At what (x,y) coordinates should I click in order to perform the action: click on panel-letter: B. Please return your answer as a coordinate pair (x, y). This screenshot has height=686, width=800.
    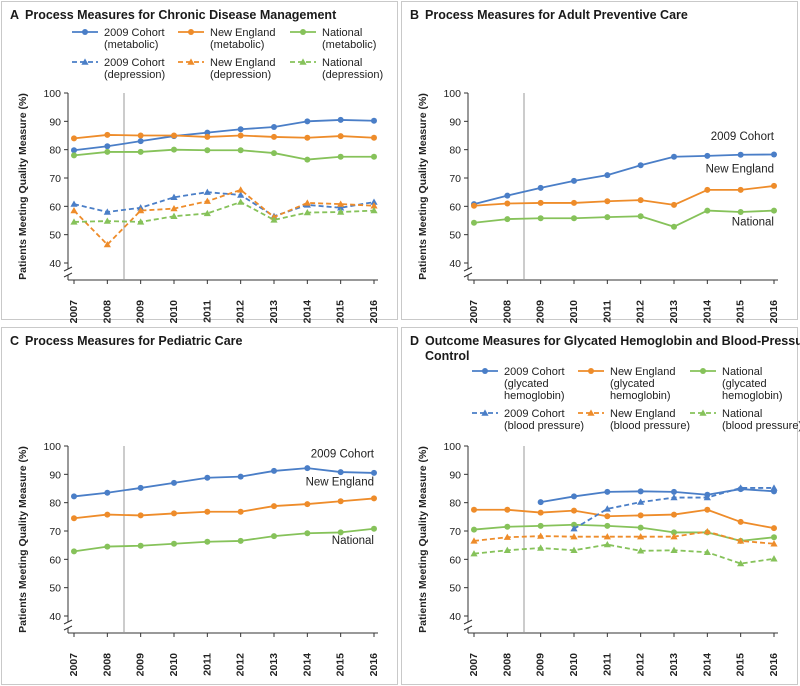
    Looking at the image, I should click on (414, 15).